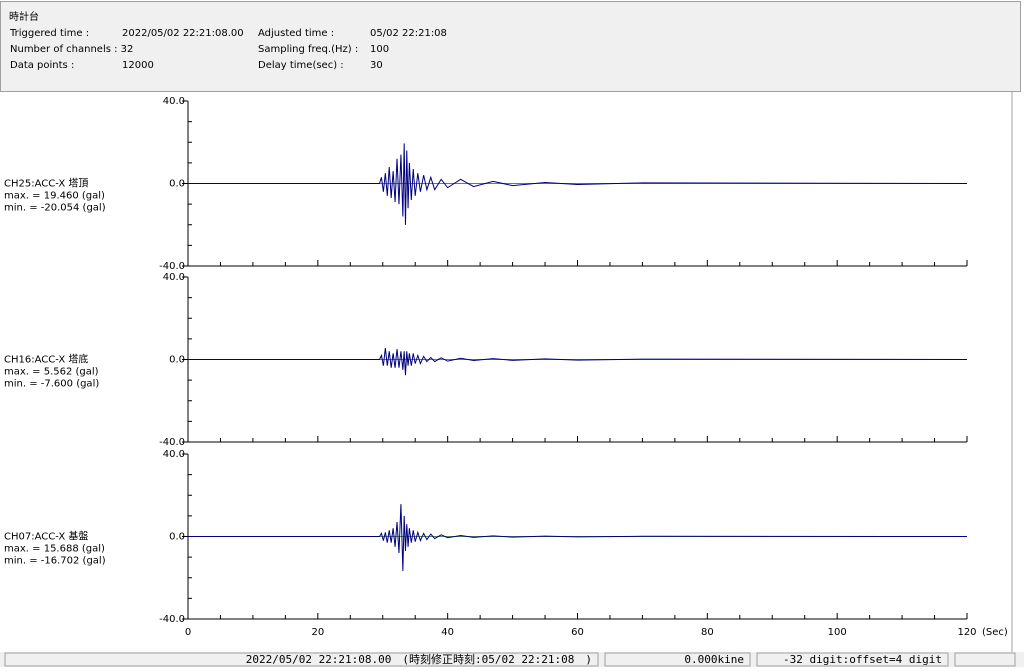 This screenshot has width=1024, height=671. What do you see at coordinates (46, 183) in the screenshot?
I see `channel-name: CH25:ACC-X 塔頂` at bounding box center [46, 183].